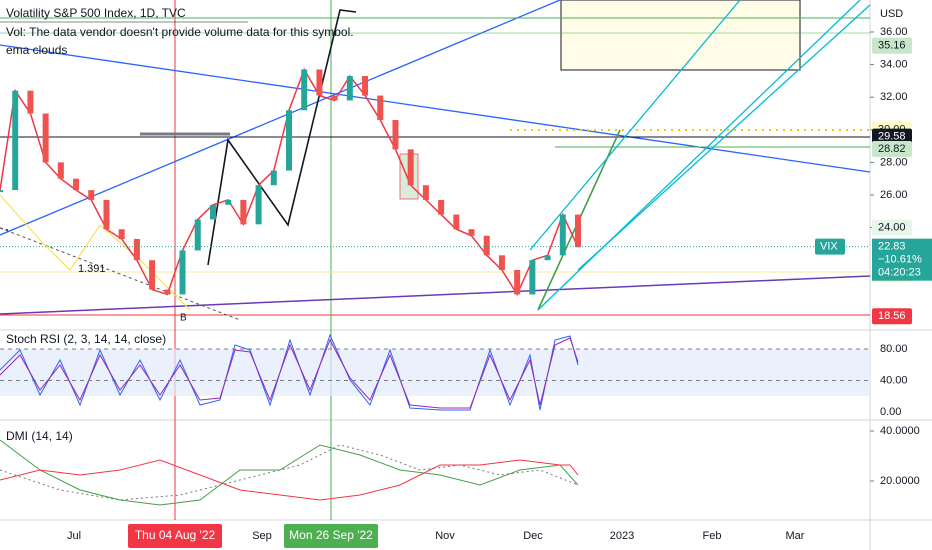 This screenshot has width=932, height=550. I want to click on symbol-title: Volatility S&P 500 Index, 1D, TVC, so click(96, 13).